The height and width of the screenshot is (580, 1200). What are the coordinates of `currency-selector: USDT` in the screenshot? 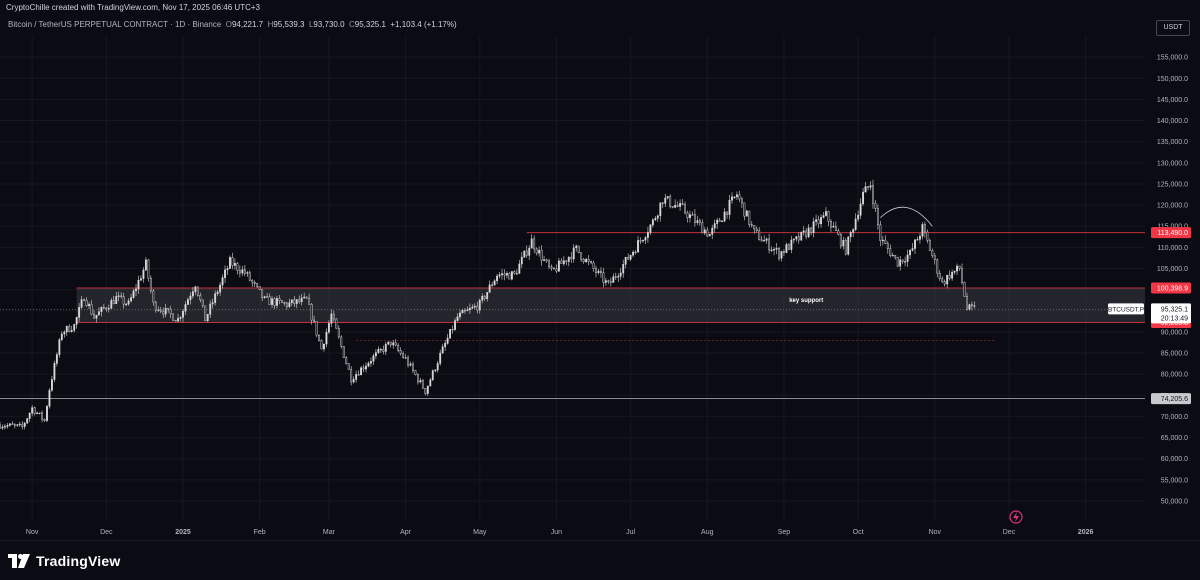 It's located at (1173, 28).